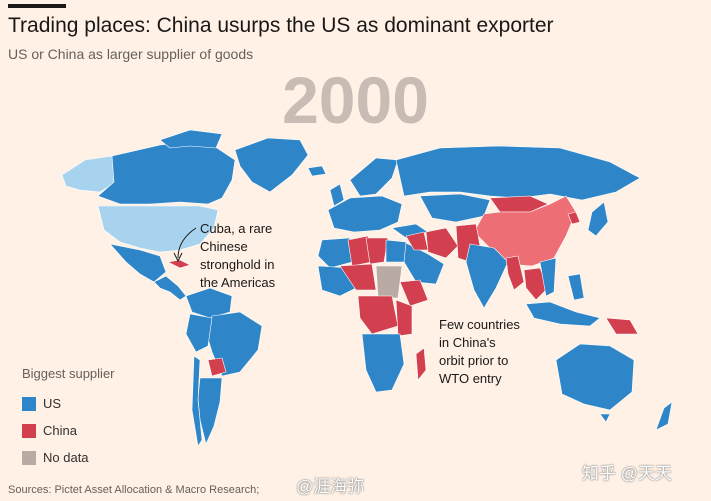  I want to click on canada, so click(166, 172).